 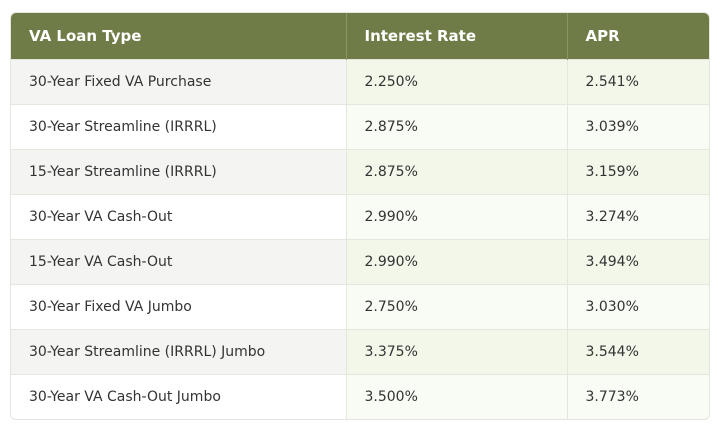 What do you see at coordinates (457, 36) in the screenshot?
I see `header-cell: Interest Rate` at bounding box center [457, 36].